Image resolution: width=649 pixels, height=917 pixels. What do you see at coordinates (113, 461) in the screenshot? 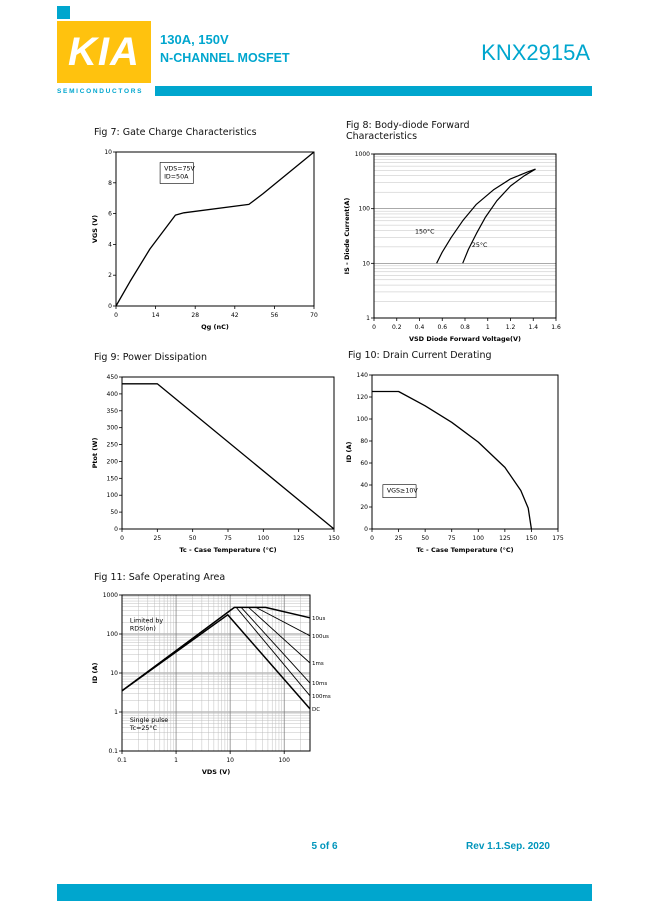
I see `svg-text: 200` at bounding box center [113, 461].